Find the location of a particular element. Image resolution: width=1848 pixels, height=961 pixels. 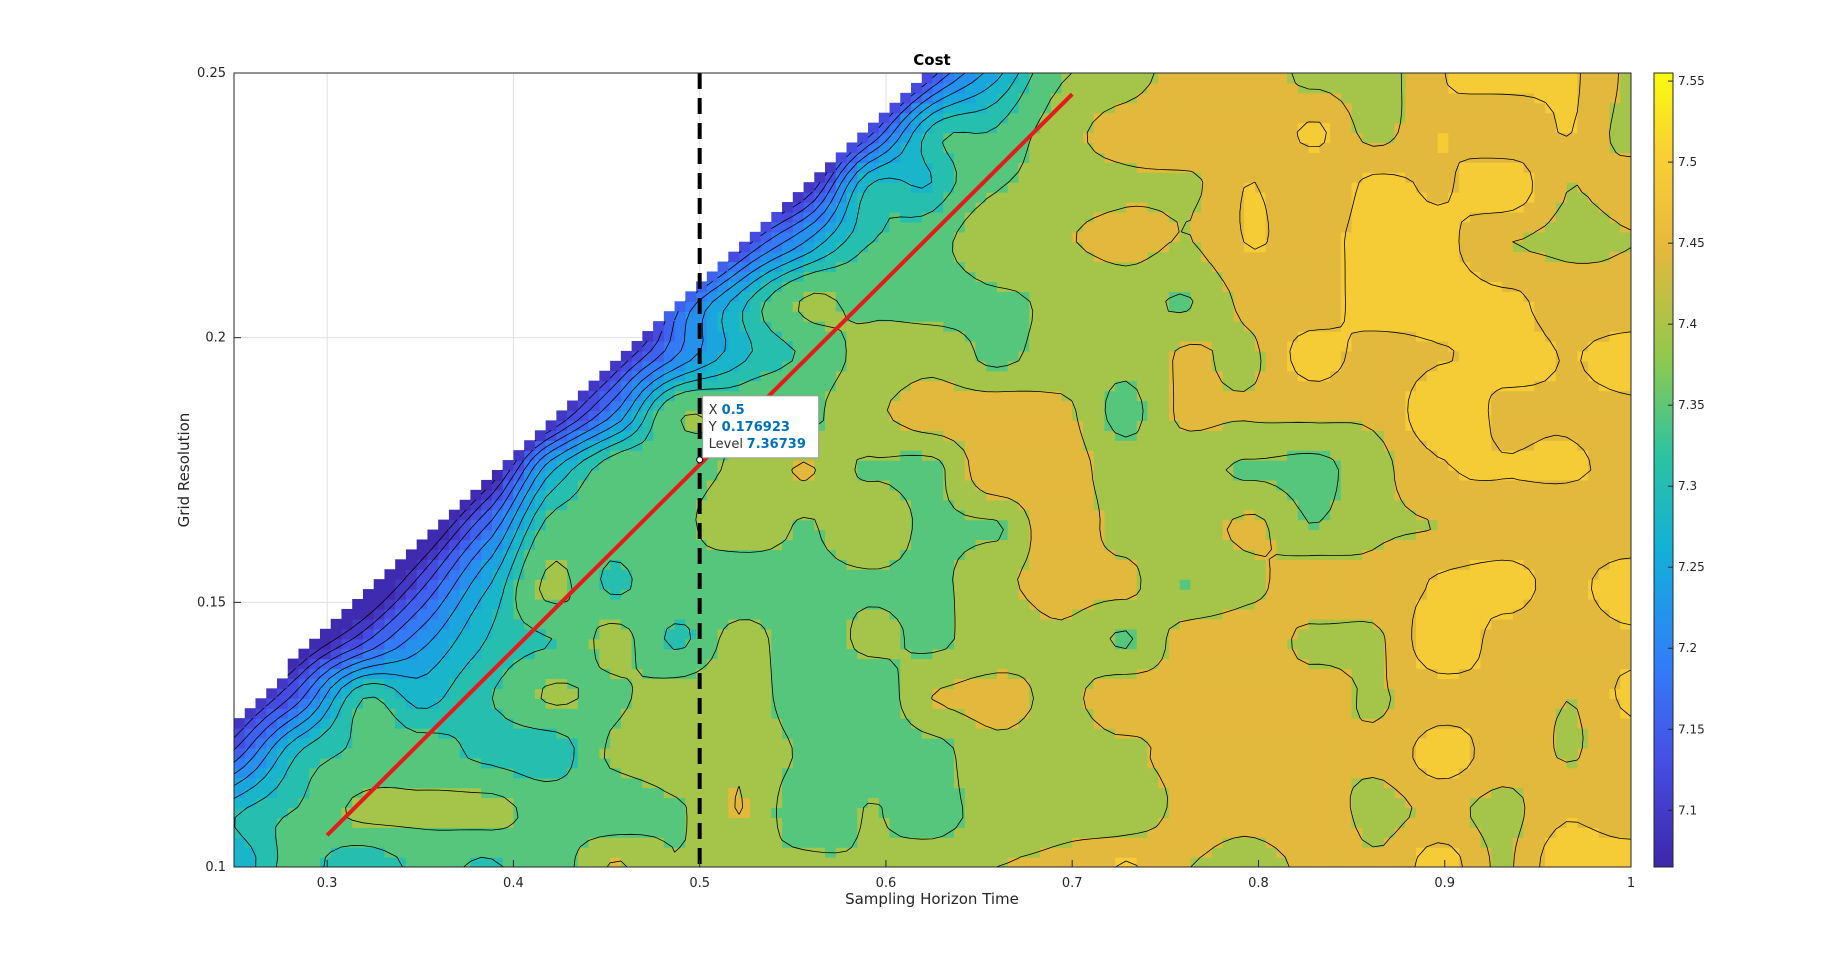

colorbar-tick-label-0: 7.1 is located at coordinates (1687, 810).